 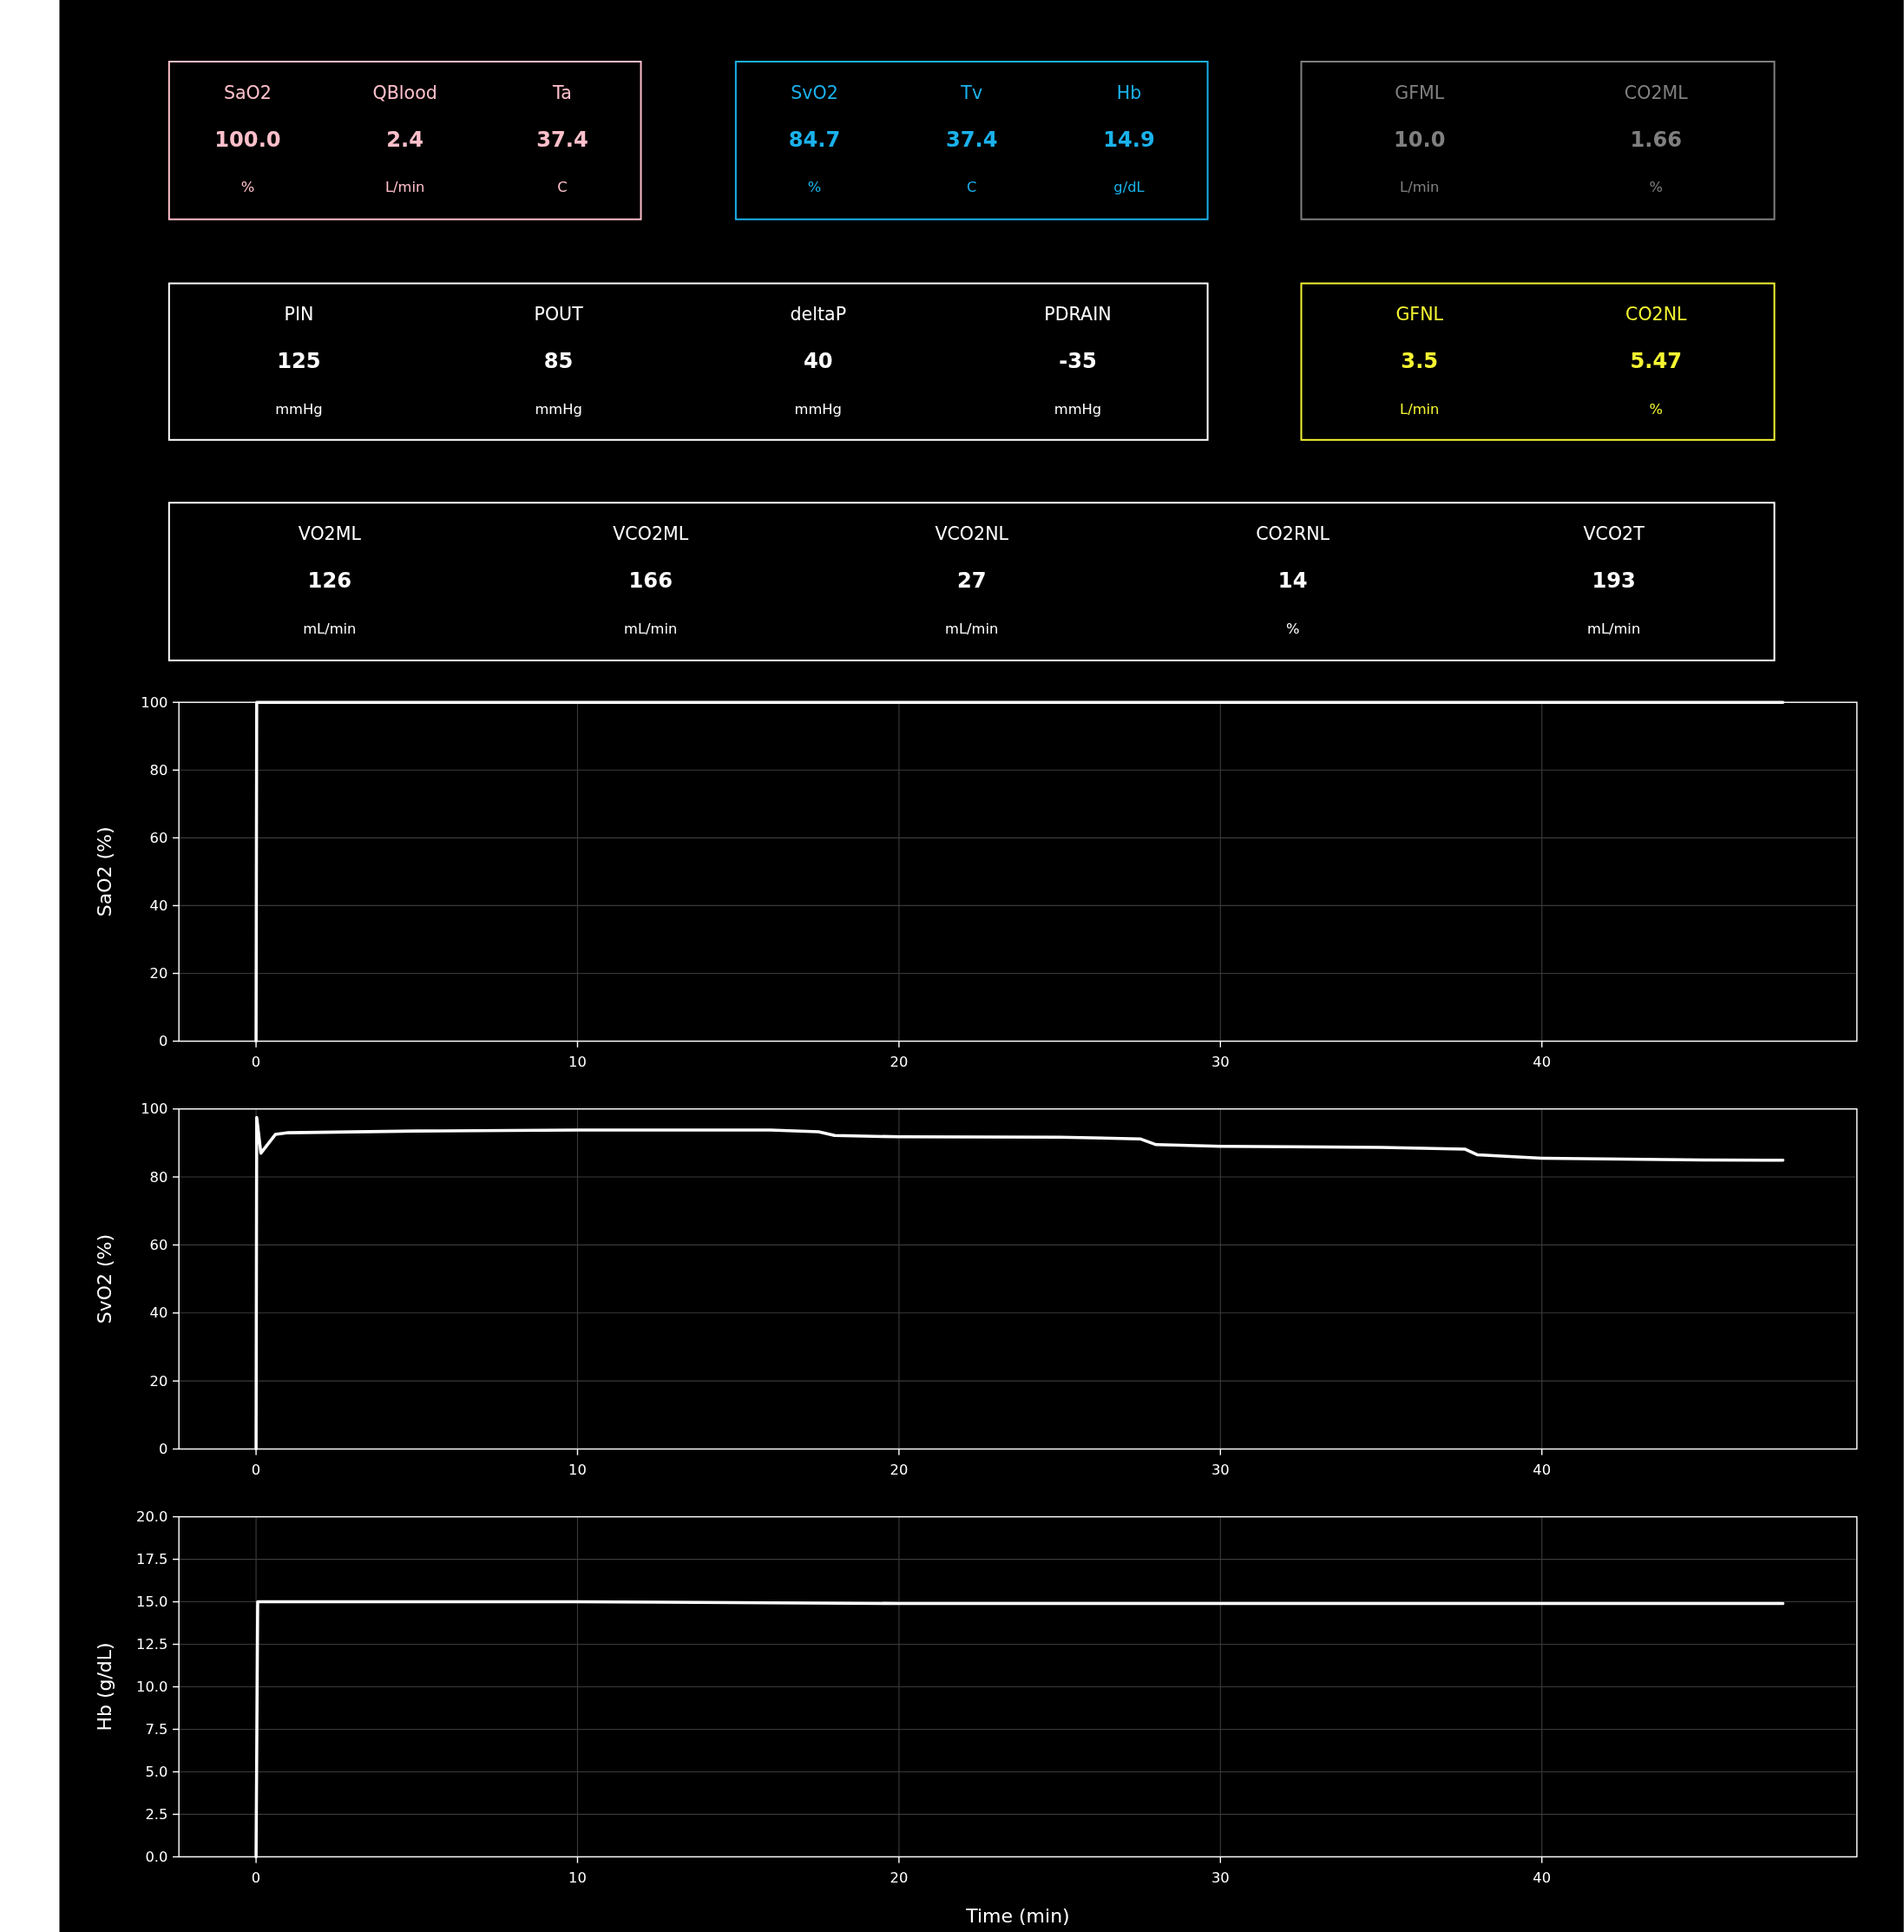 What do you see at coordinates (1656, 361) in the screenshot?
I see `text: 5.47` at bounding box center [1656, 361].